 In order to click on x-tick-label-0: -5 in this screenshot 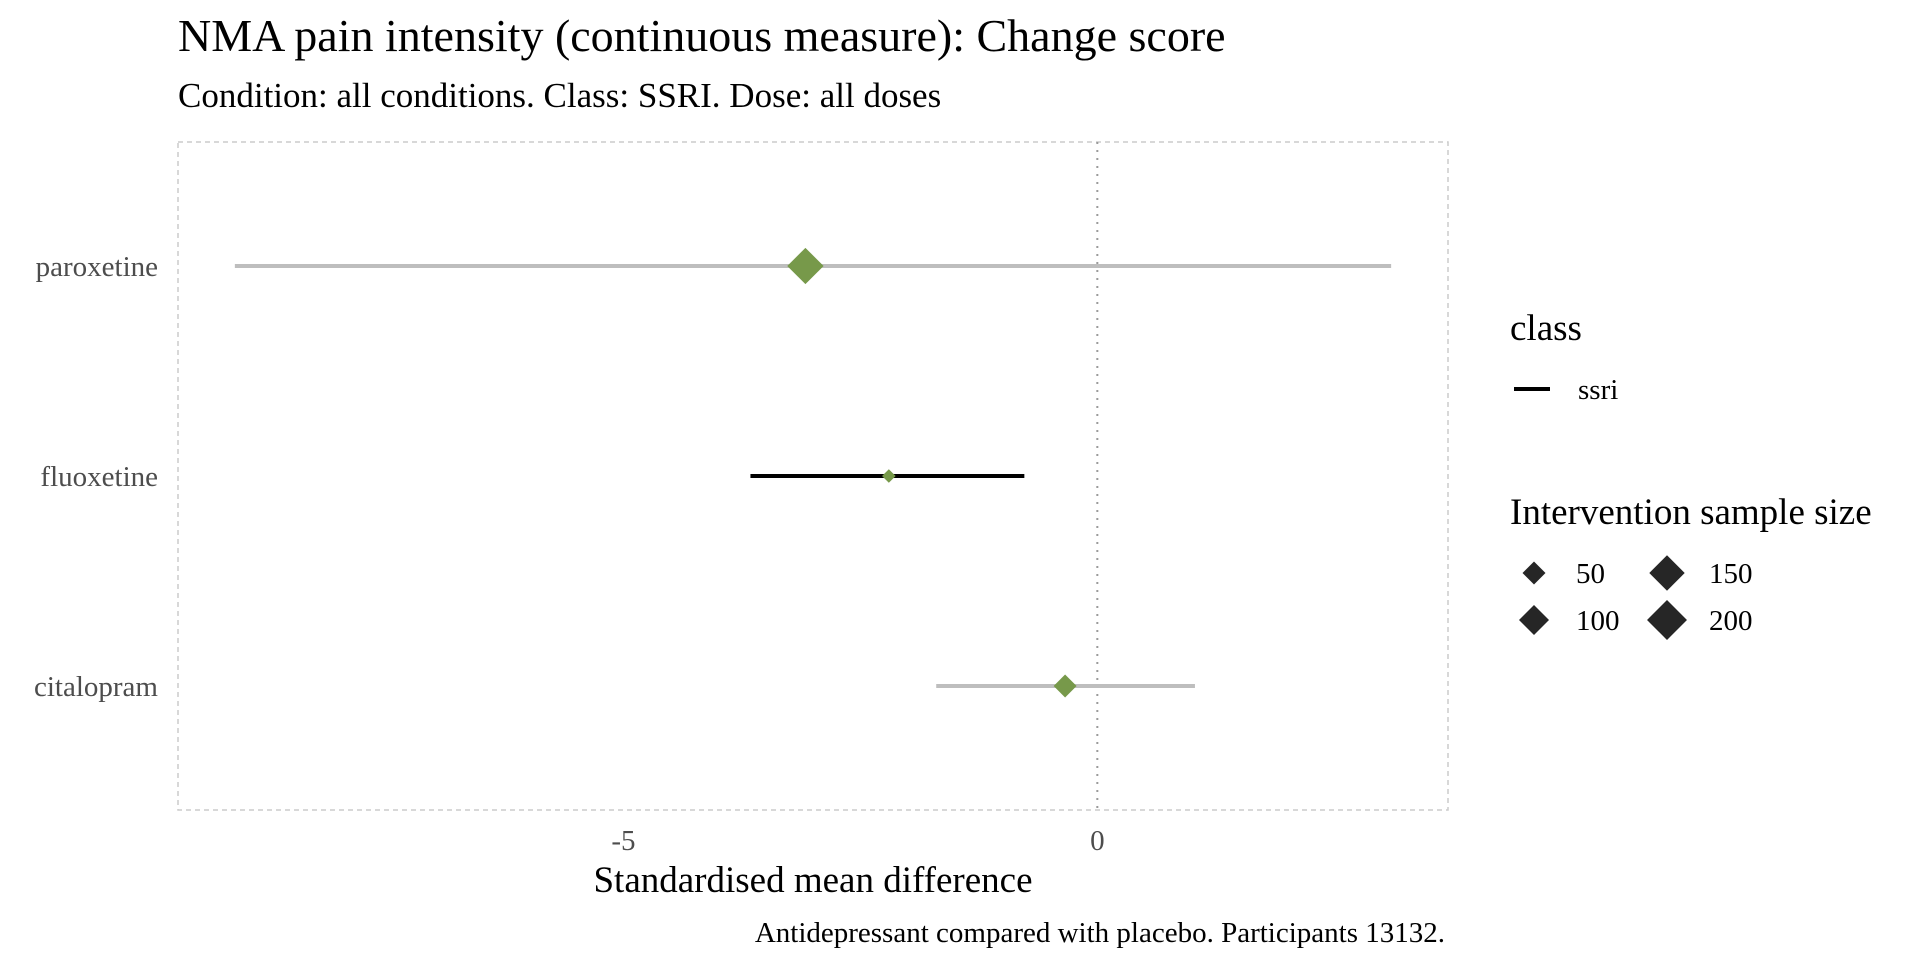, I will do `click(623, 841)`.